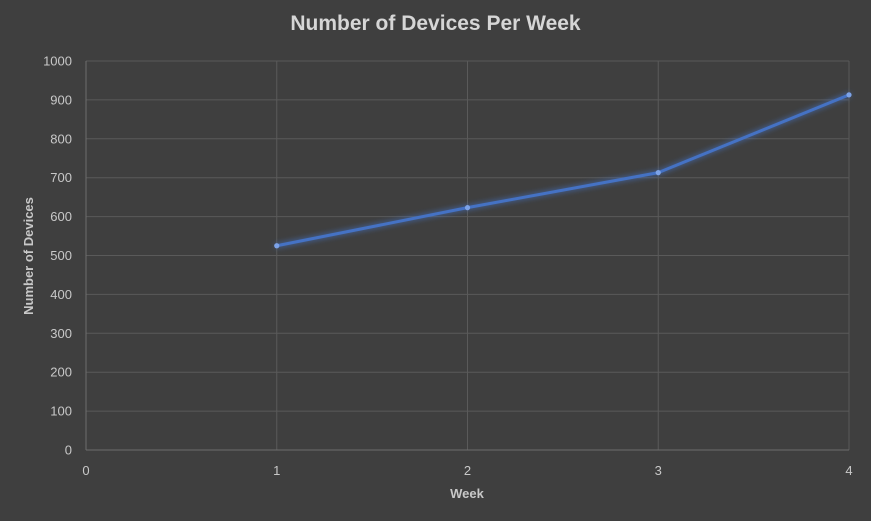 The image size is (871, 521). I want to click on y-tick-label: 200, so click(61, 372).